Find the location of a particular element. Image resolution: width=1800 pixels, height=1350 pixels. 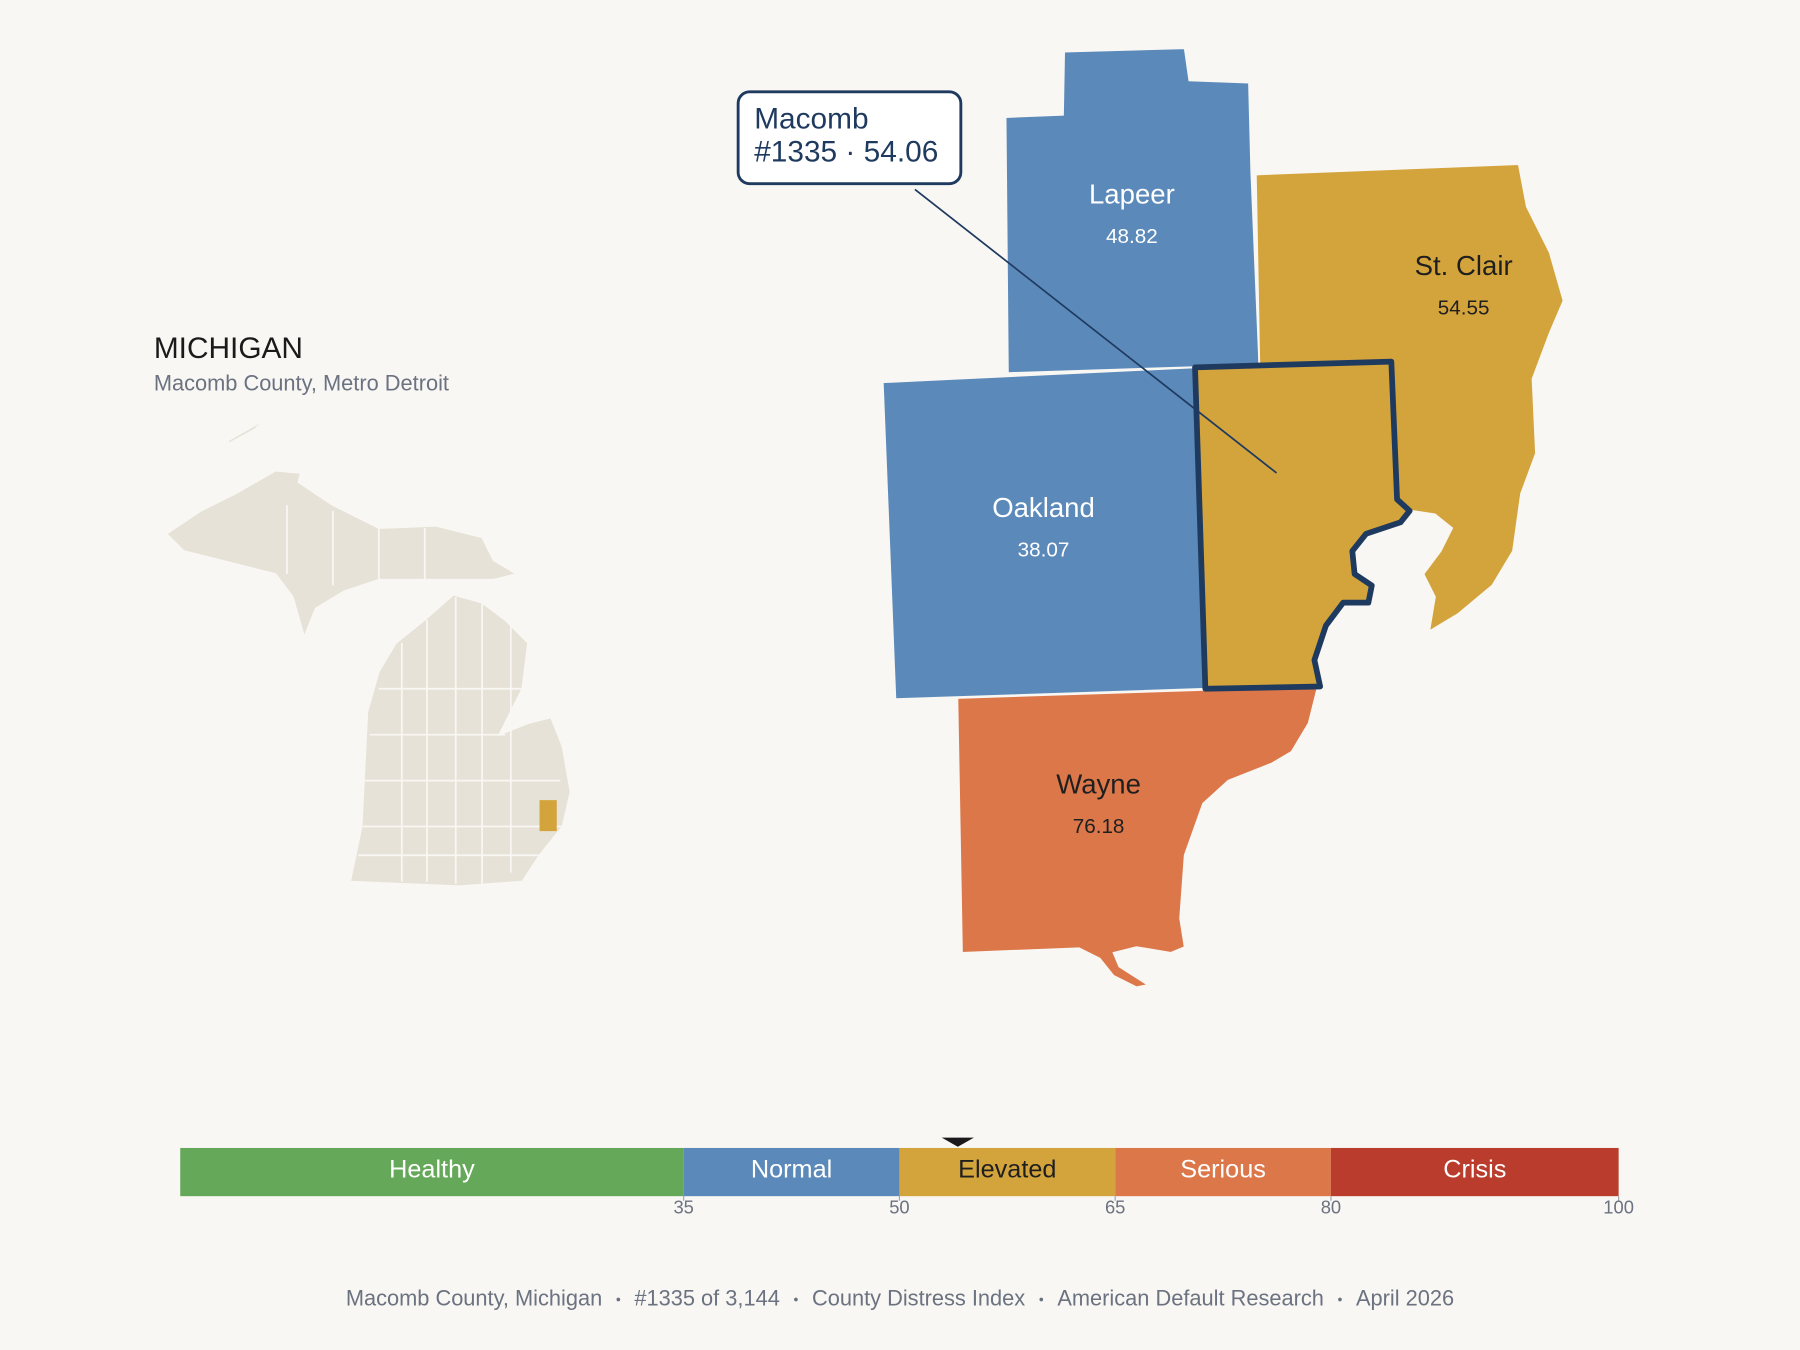

tick-label: 50 is located at coordinates (899, 1207).